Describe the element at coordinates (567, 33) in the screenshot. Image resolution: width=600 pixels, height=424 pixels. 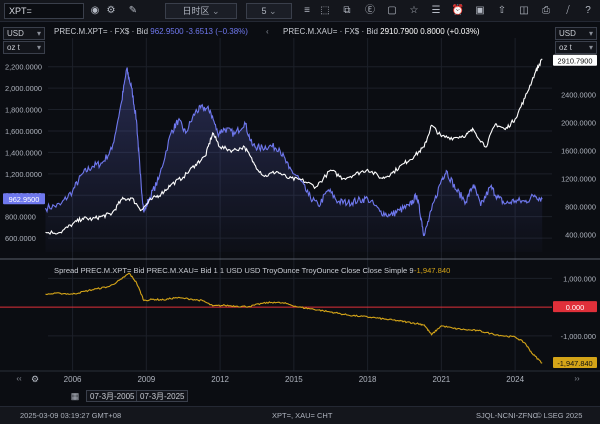
I see `right-currency-value: USD` at that location.